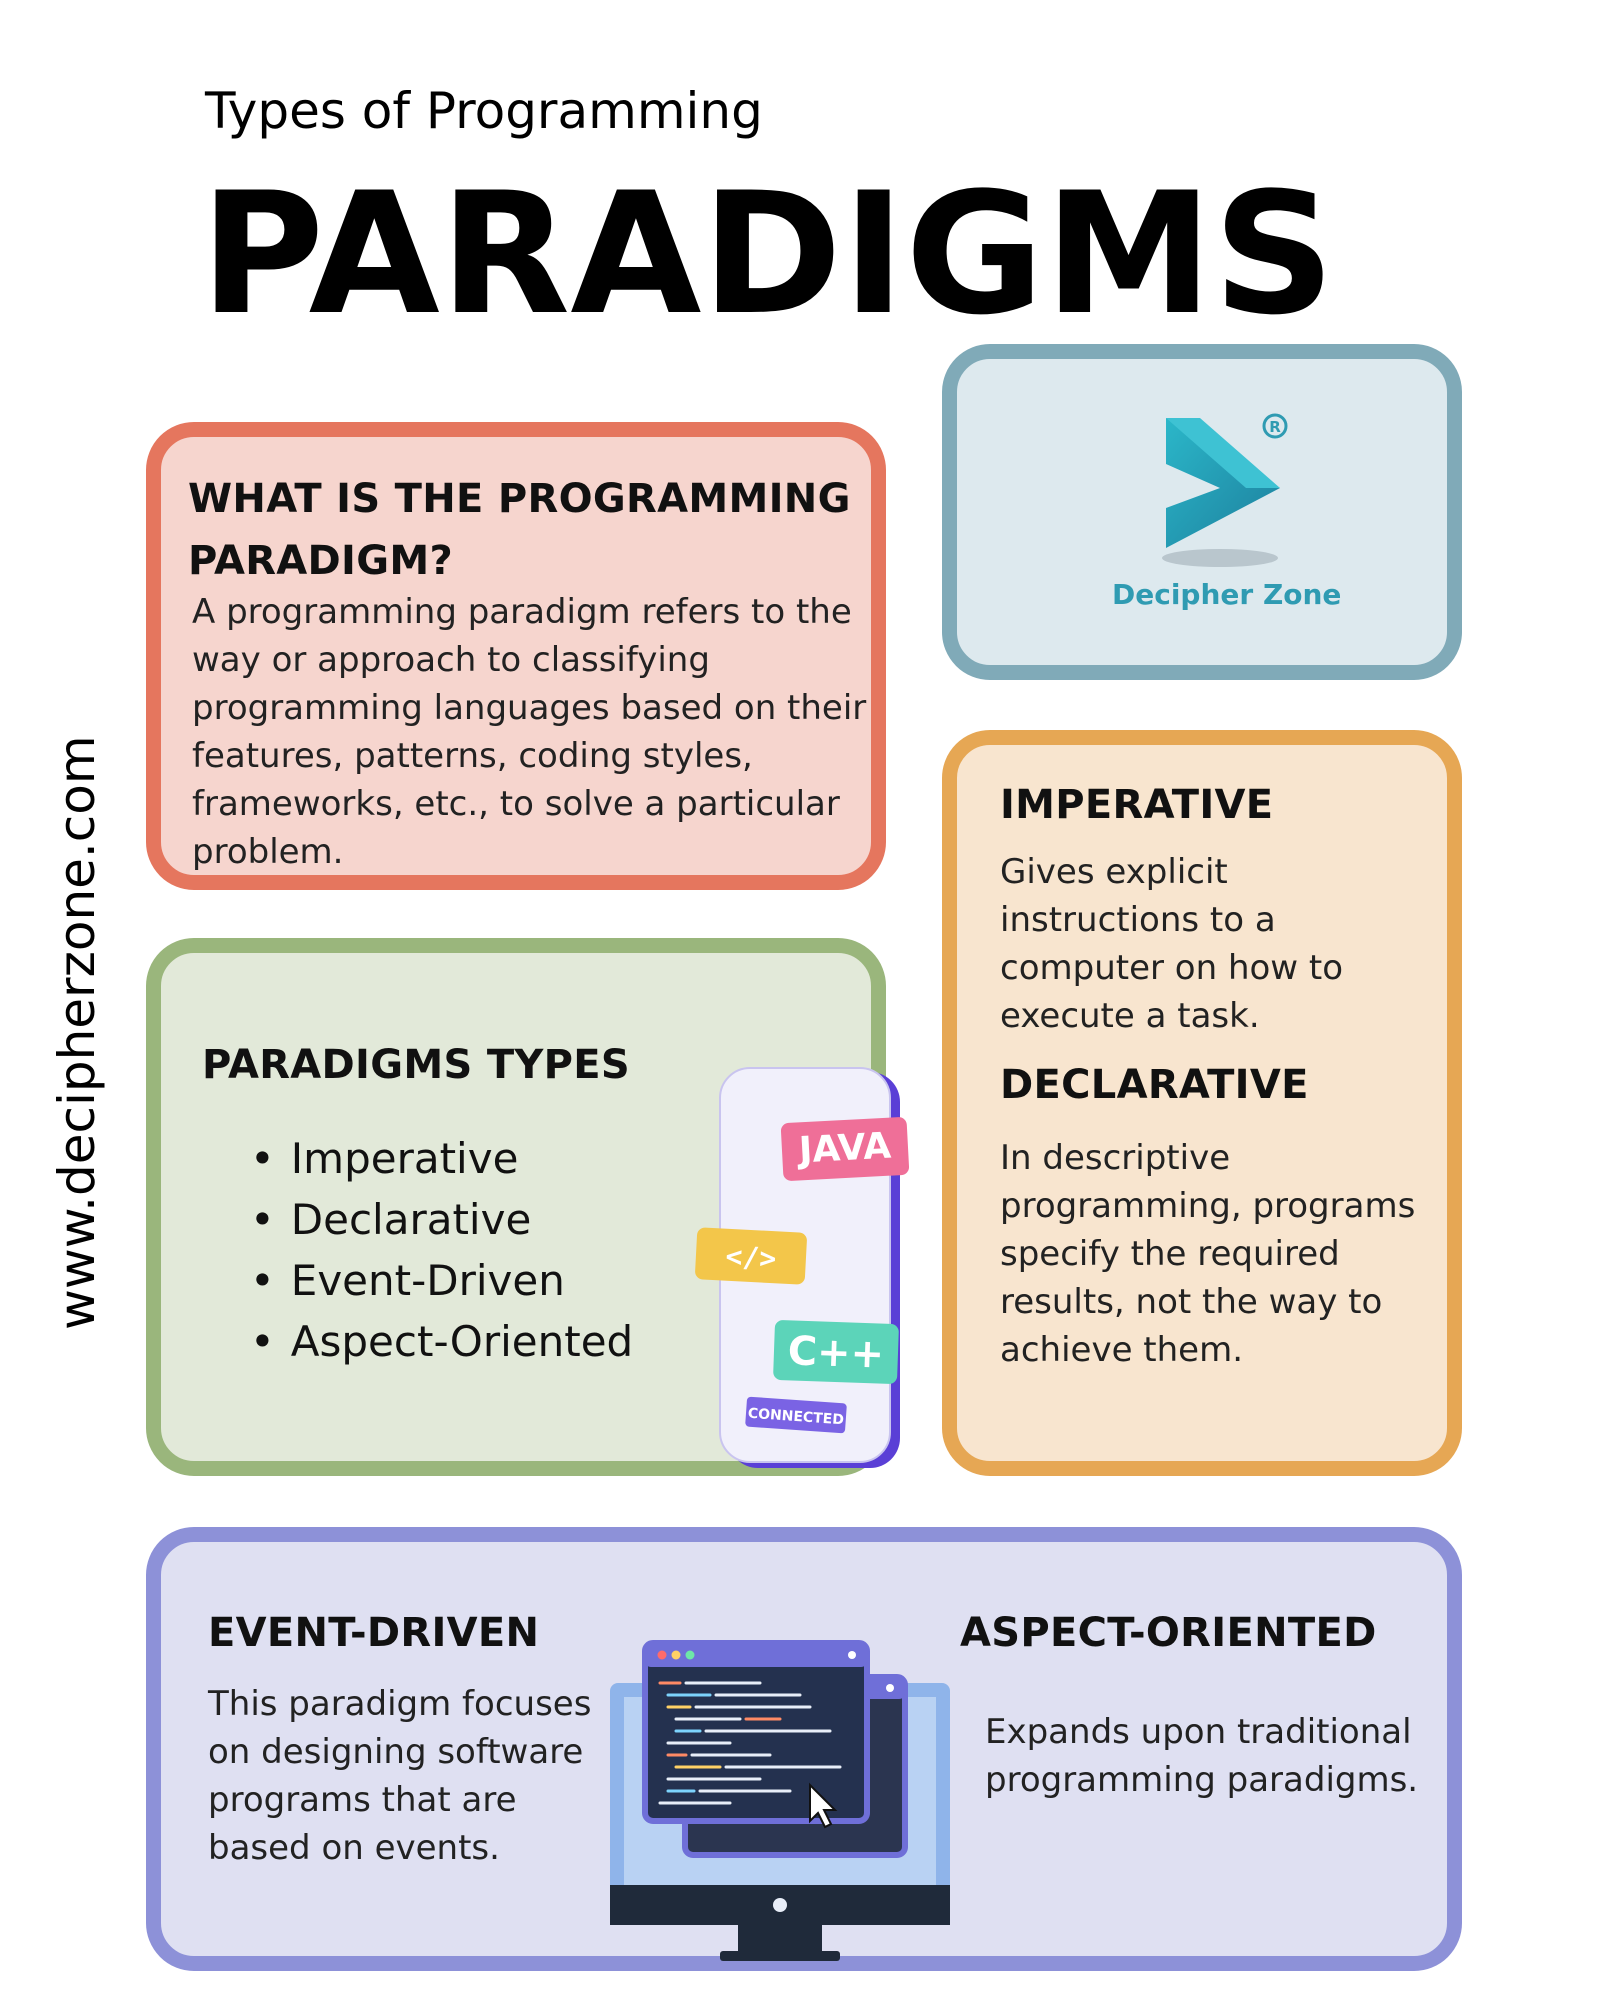 This screenshot has height=2000, width=1600. What do you see at coordinates (441, 1280) in the screenshot?
I see `list-item: Event-Driven` at bounding box center [441, 1280].